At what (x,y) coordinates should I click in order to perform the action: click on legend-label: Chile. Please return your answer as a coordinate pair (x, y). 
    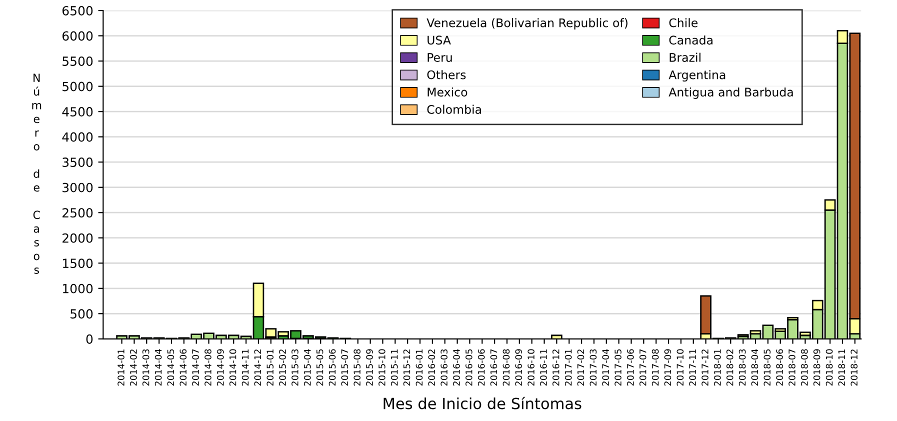
    Looking at the image, I should click on (683, 23).